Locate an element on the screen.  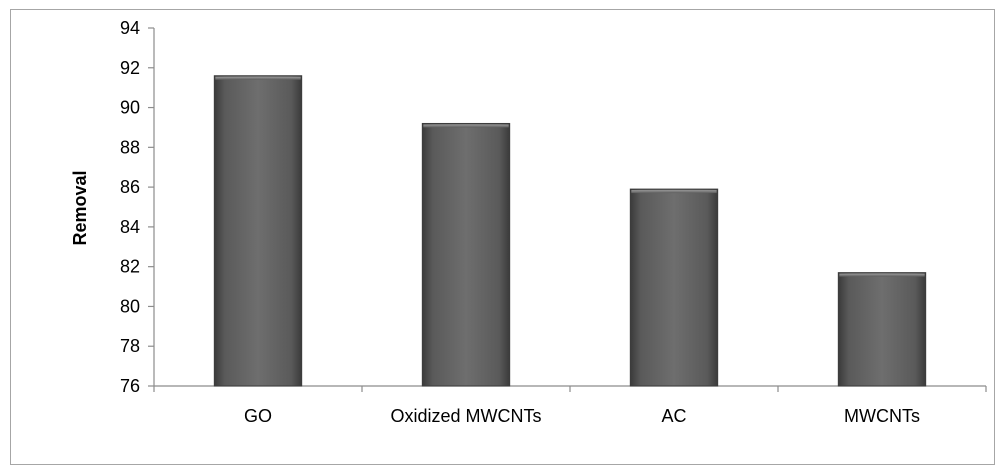
x-category-label: Oxidized MWCNTs is located at coordinates (465, 416).